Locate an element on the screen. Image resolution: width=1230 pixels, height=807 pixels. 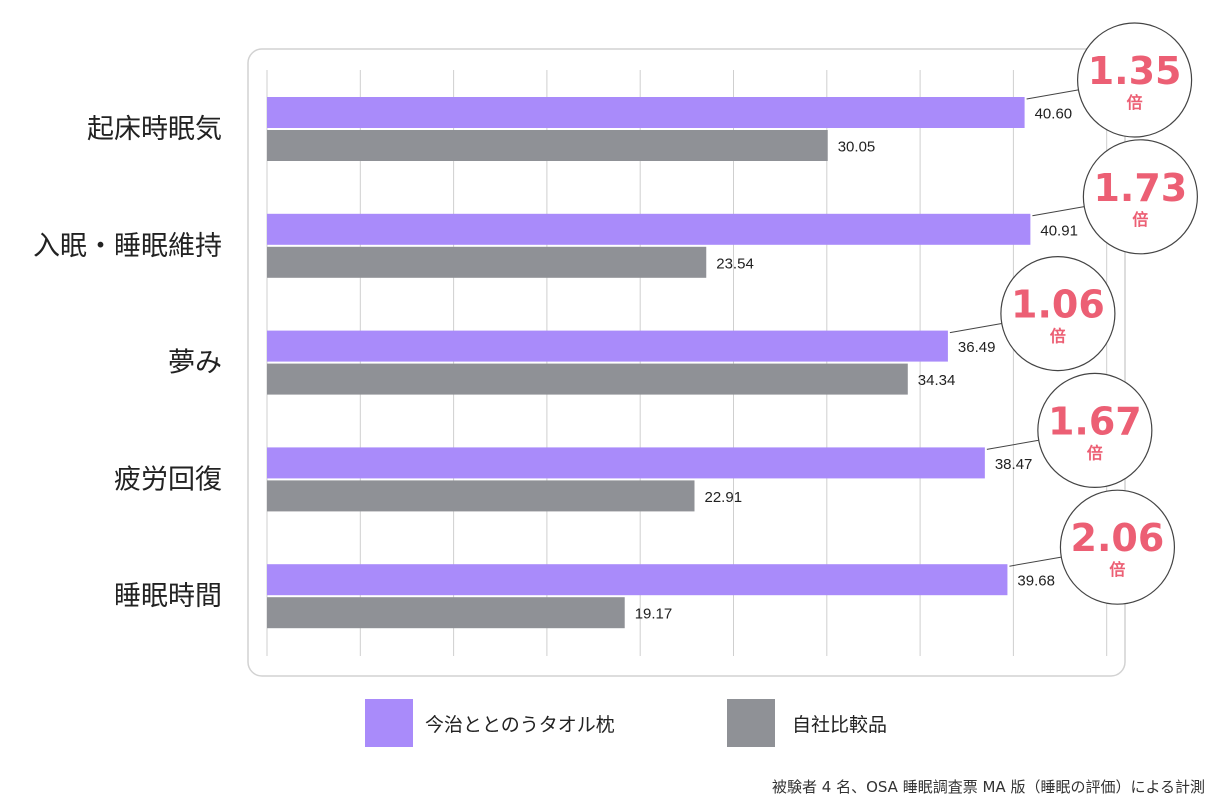
ratio-value: 2.06 is located at coordinates (1118, 538).